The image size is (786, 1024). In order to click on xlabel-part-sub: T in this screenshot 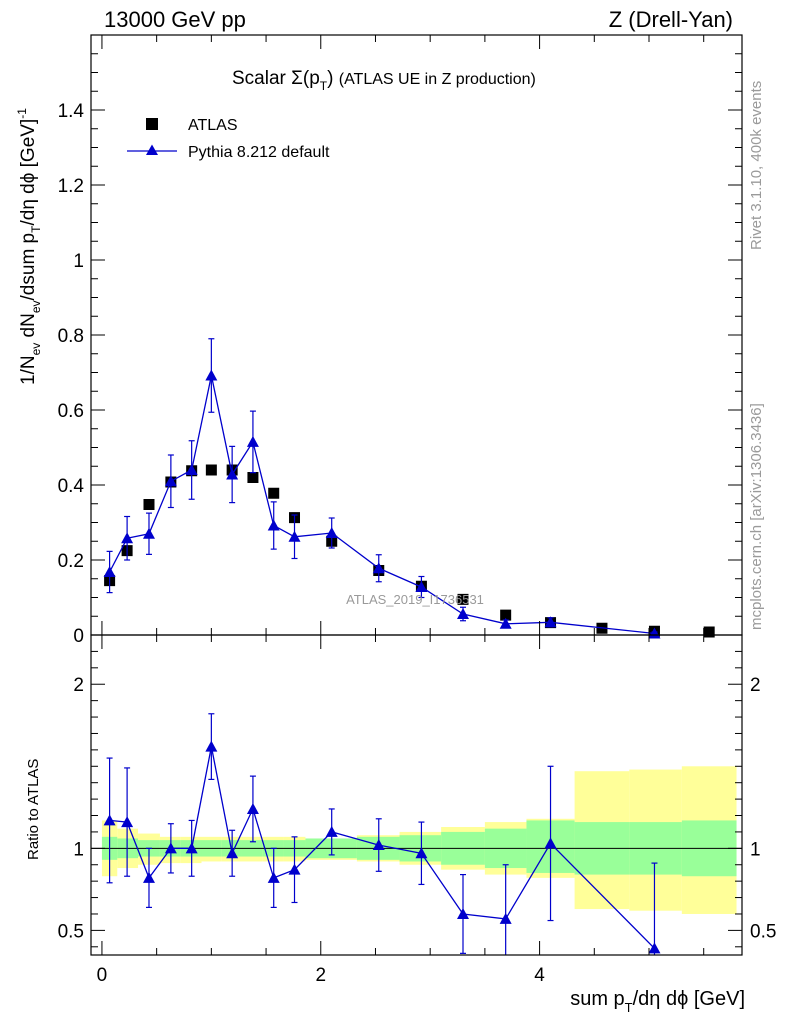, I will do `click(629, 1007)`.